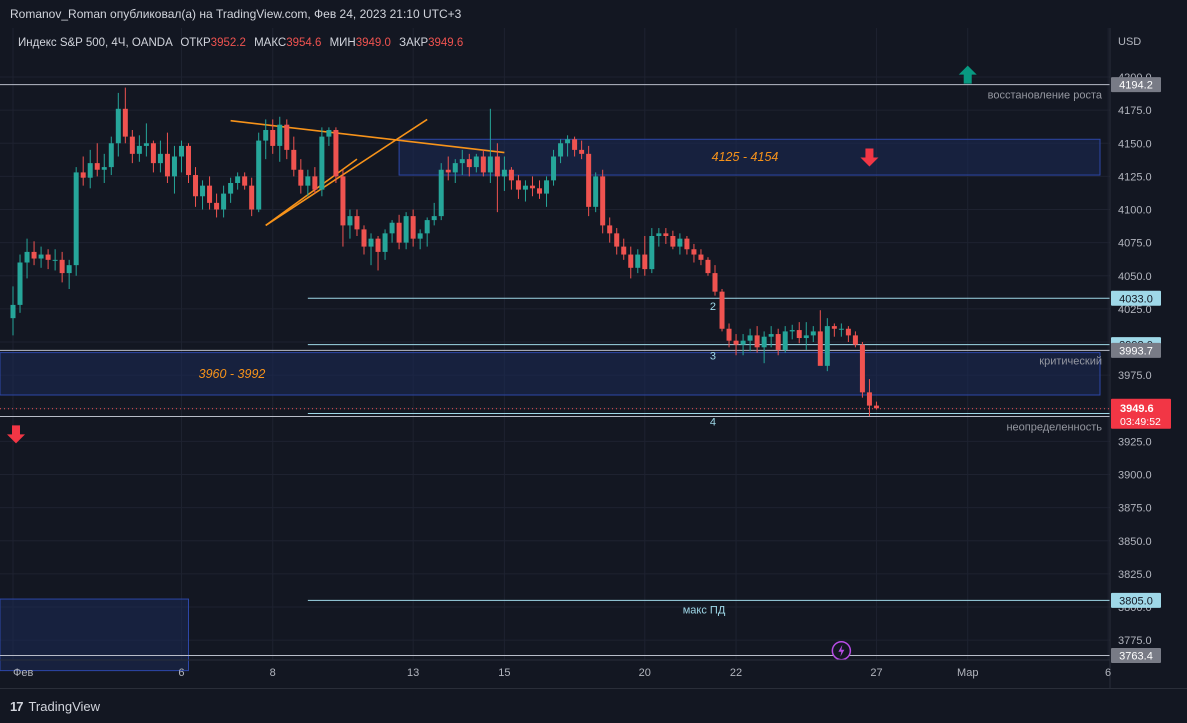  Describe the element at coordinates (1135, 575) in the screenshot. I see `y-tick-label: 3825.0` at that location.